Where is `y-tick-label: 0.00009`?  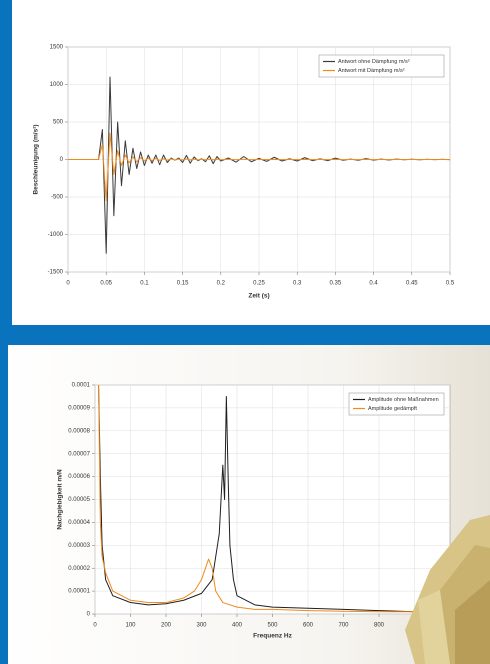
y-tick-label: 0.00009 is located at coordinates (79, 408).